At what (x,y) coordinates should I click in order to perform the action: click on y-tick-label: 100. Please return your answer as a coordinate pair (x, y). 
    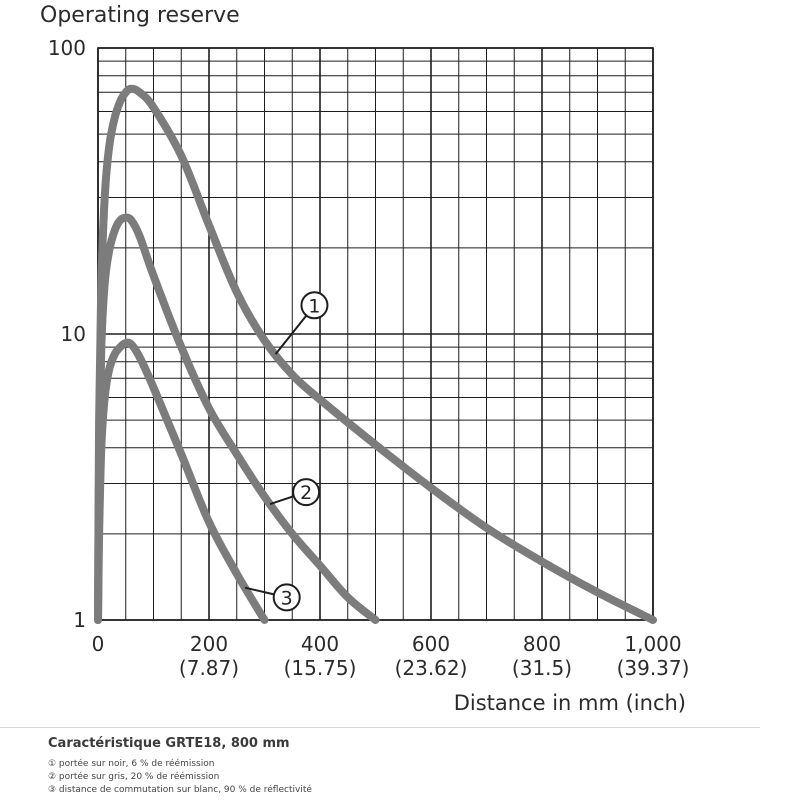
    Looking at the image, I should click on (67, 48).